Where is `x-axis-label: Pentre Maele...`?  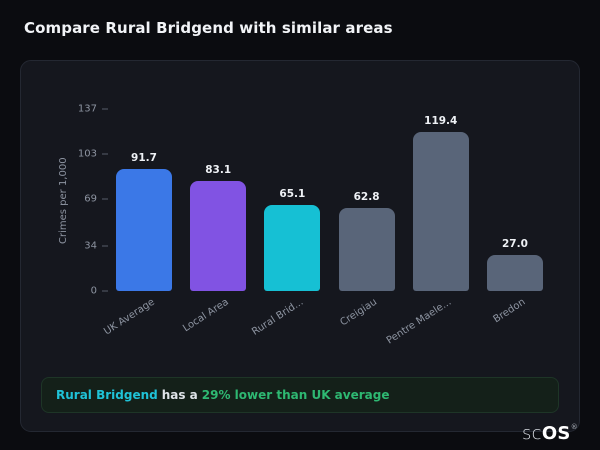 x-axis-label: Pentre Maele... is located at coordinates (419, 321).